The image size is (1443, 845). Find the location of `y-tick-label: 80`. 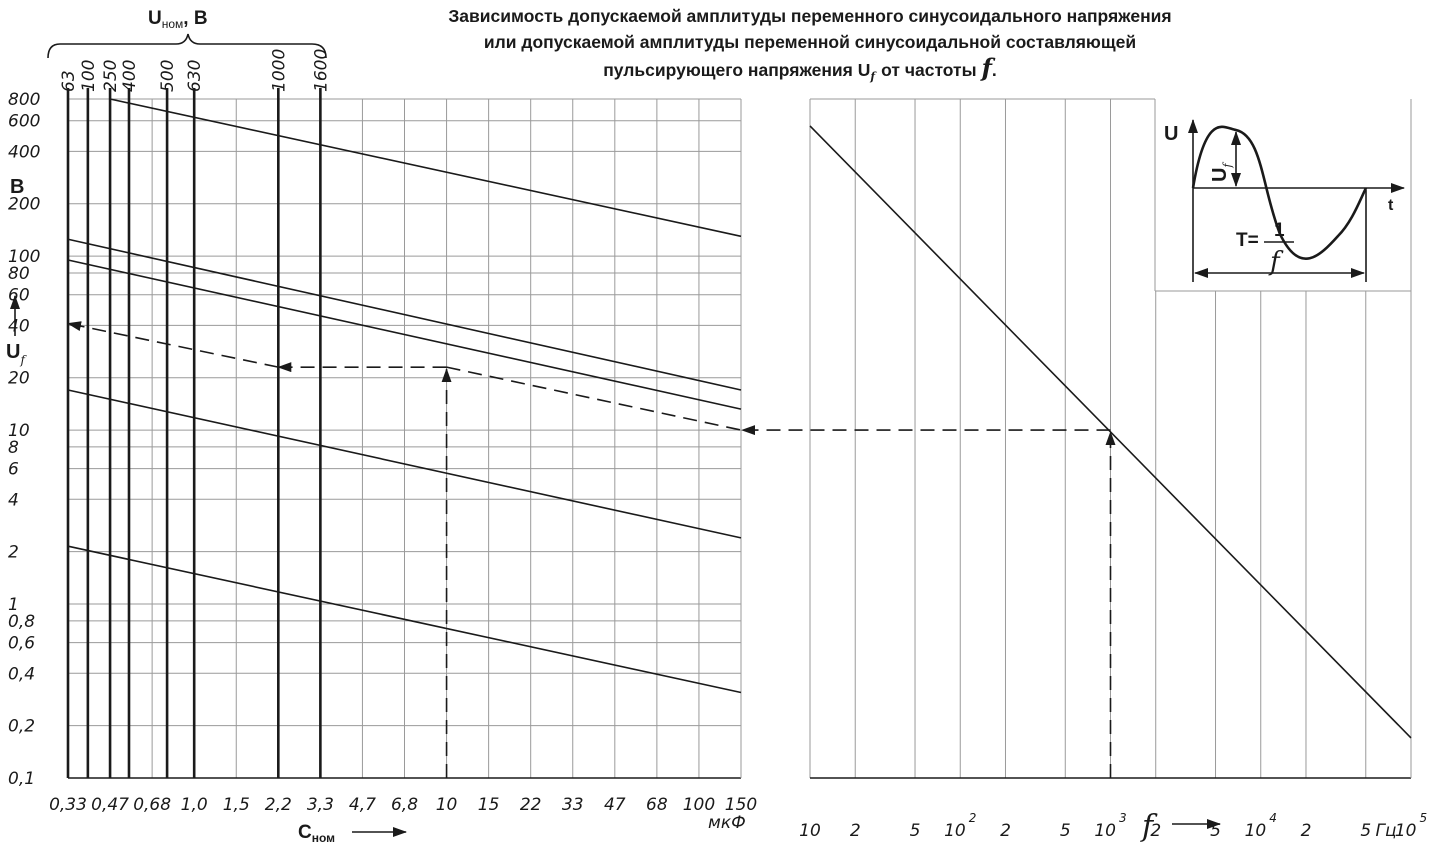

y-tick-label: 80 is located at coordinates (19, 274).